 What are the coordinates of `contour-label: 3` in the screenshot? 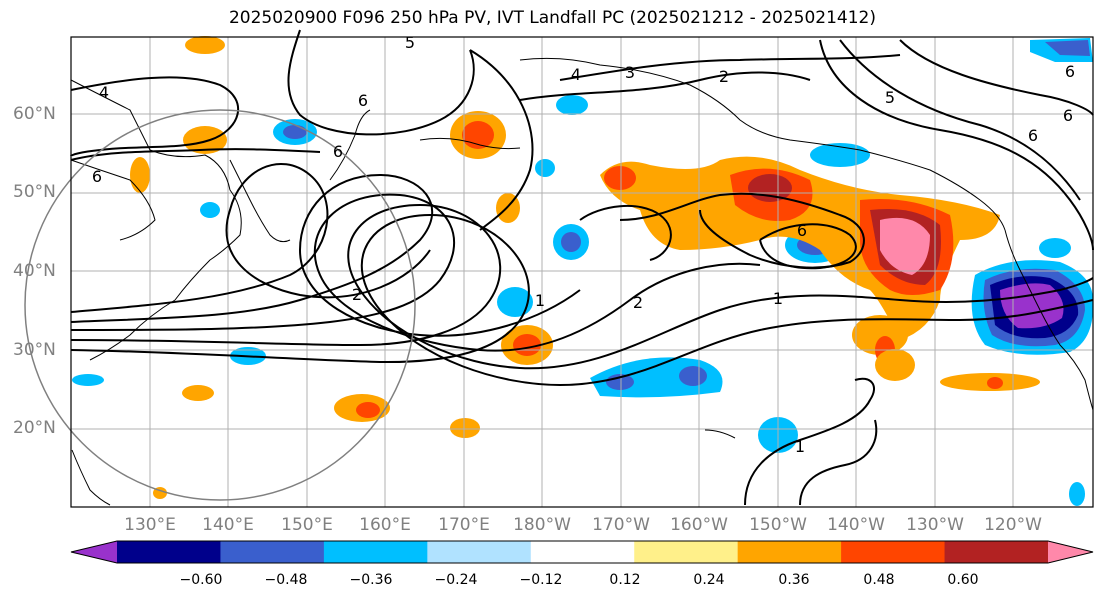 It's located at (630, 72).